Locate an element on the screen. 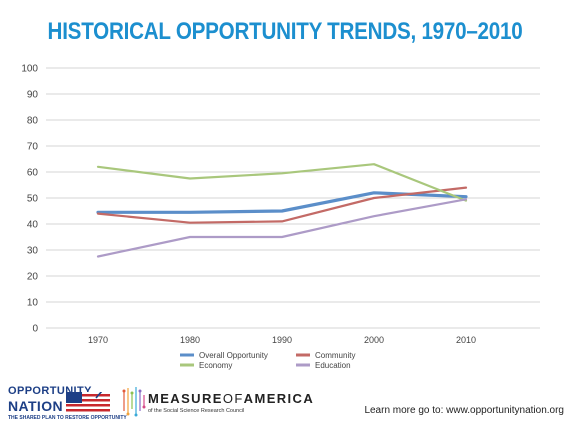 Image resolution: width=570 pixels, height=427 pixels. y-tick-label: 50 is located at coordinates (33, 199).